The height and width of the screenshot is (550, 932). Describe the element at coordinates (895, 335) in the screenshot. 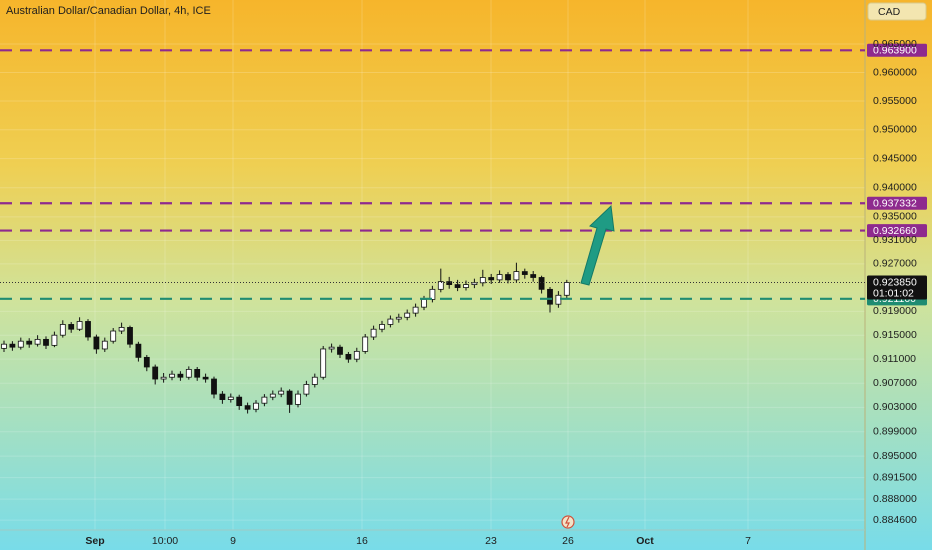

I see `y-tick-label: 0.915000` at that location.